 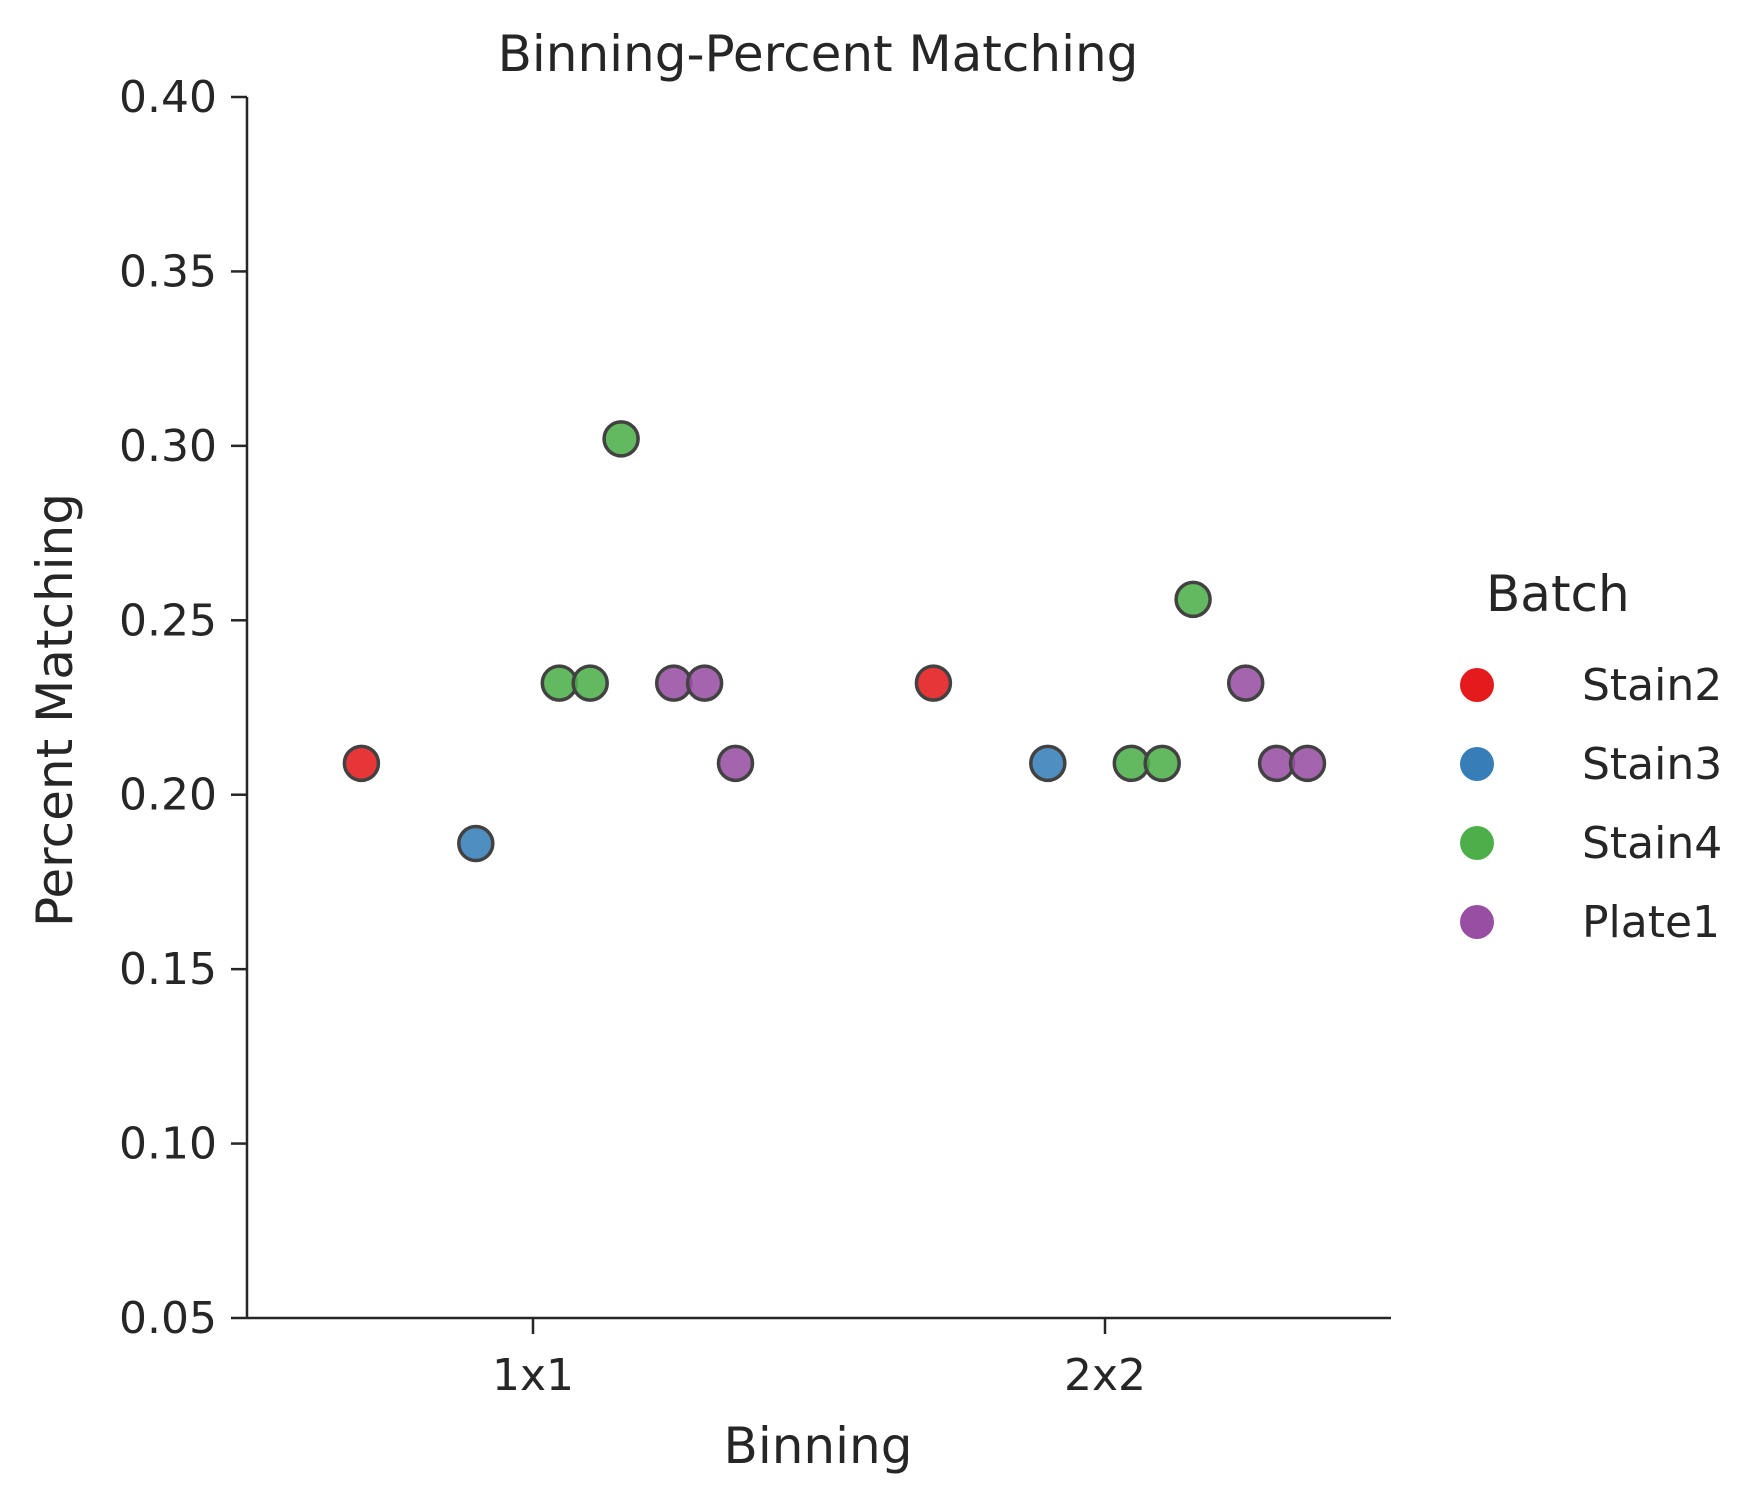 I want to click on y-ticks: 0.05 0.10 0.15 0.20 0.25 0.30 0.35 0.40, so click(x=183, y=708).